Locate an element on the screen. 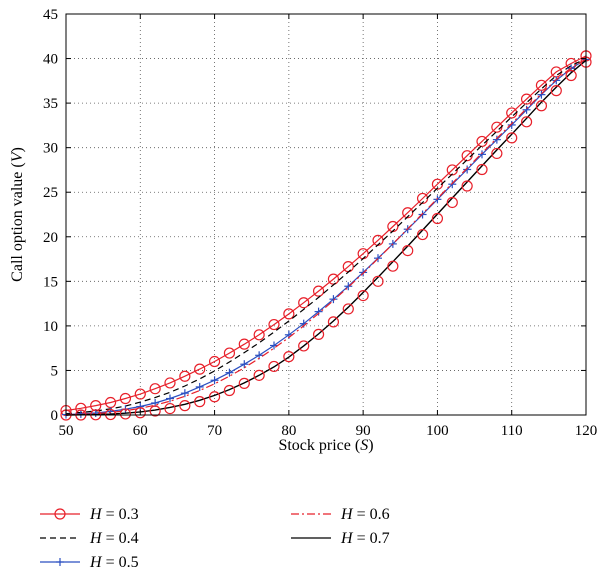 This screenshot has width=601, height=580. y-tick-label: 25 is located at coordinates (50, 193).